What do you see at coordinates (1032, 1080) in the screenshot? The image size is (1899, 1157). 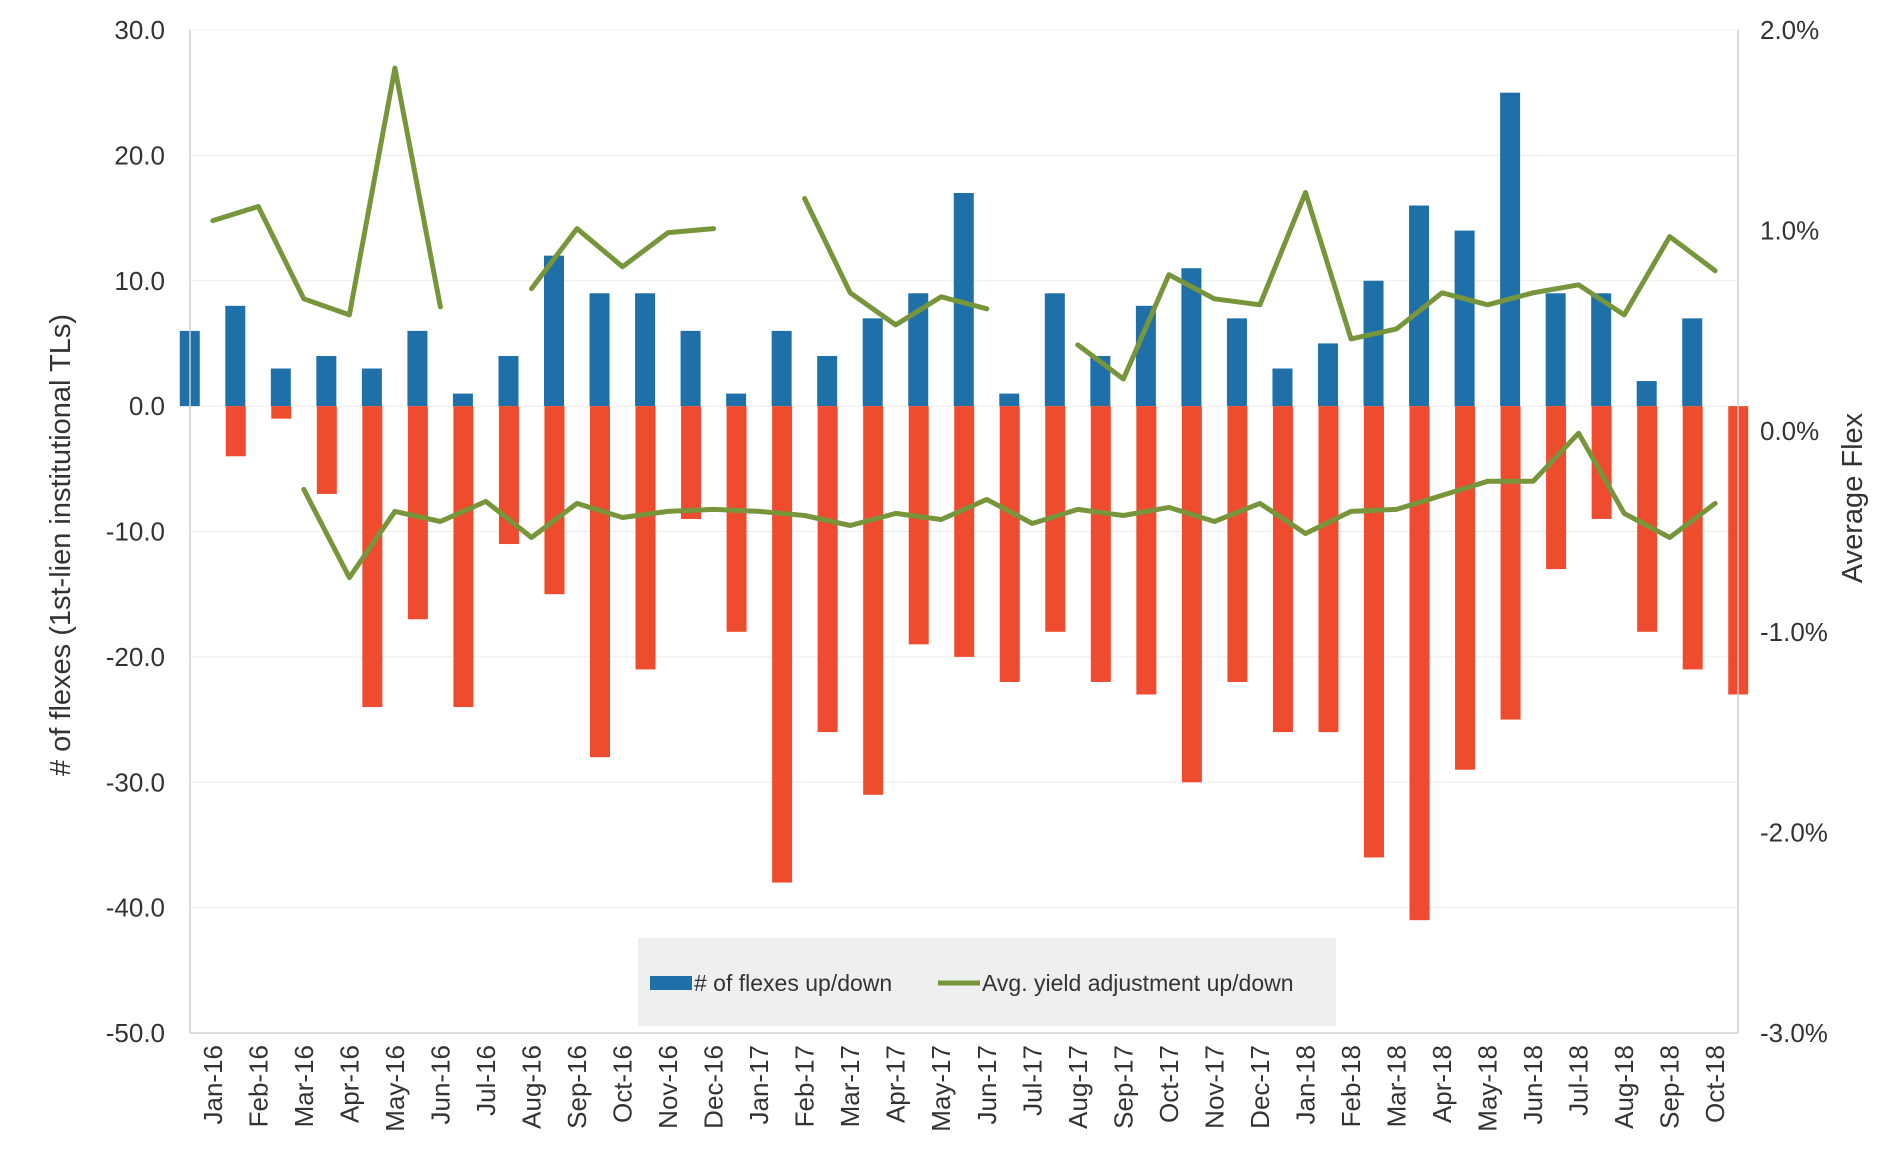 I see `x-tick-label: Jul-17` at bounding box center [1032, 1080].